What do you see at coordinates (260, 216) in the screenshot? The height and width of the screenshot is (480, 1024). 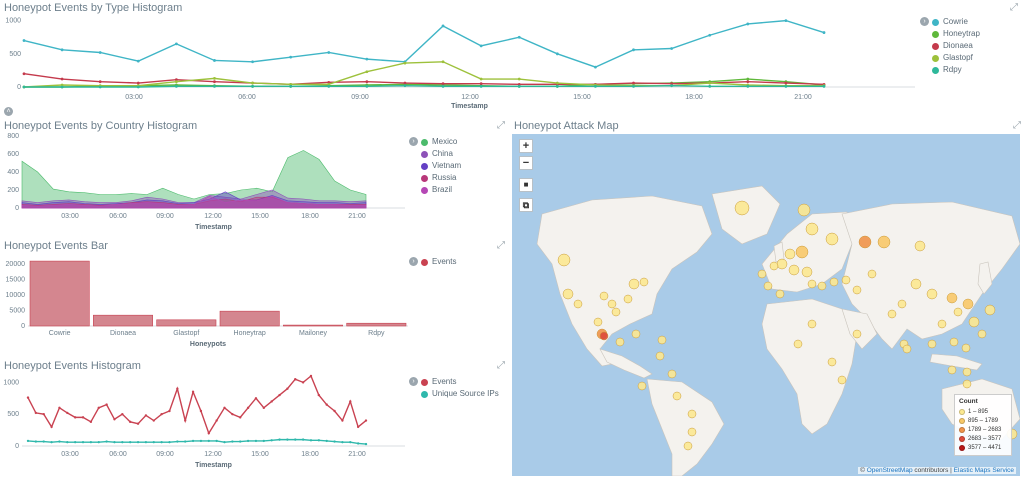 I see `x-tick-label: 15:00` at bounding box center [260, 216].